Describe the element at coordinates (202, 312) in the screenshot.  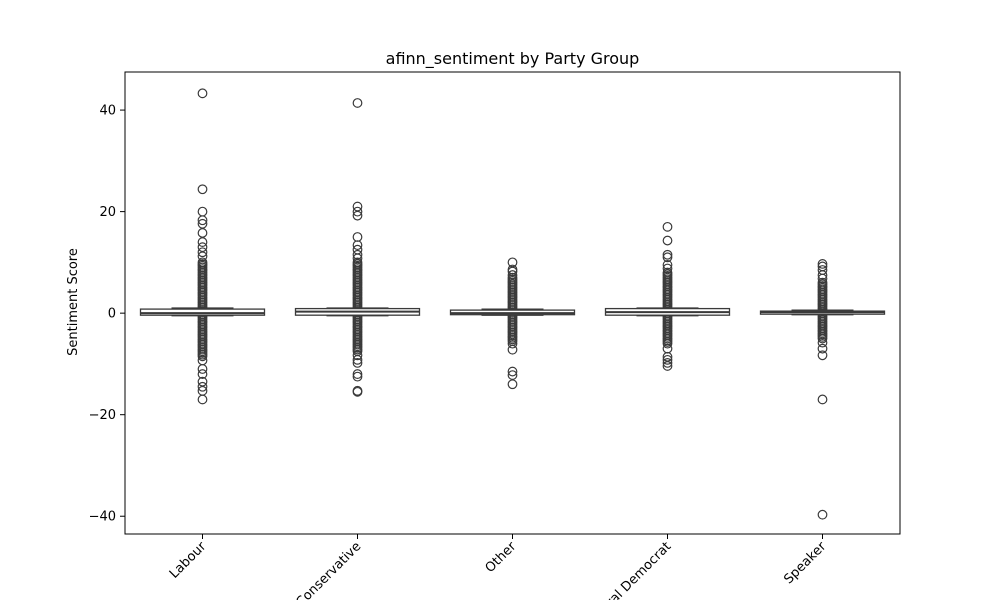
I see `box-body` at that location.